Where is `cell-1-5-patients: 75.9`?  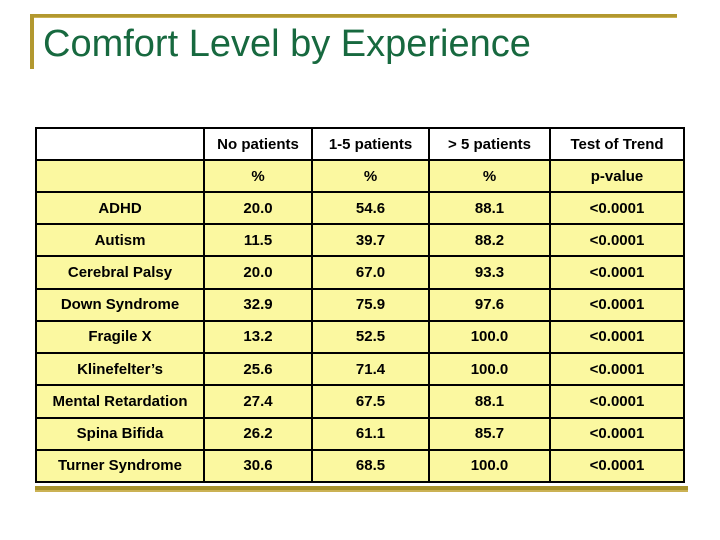 cell-1-5-patients: 75.9 is located at coordinates (370, 304).